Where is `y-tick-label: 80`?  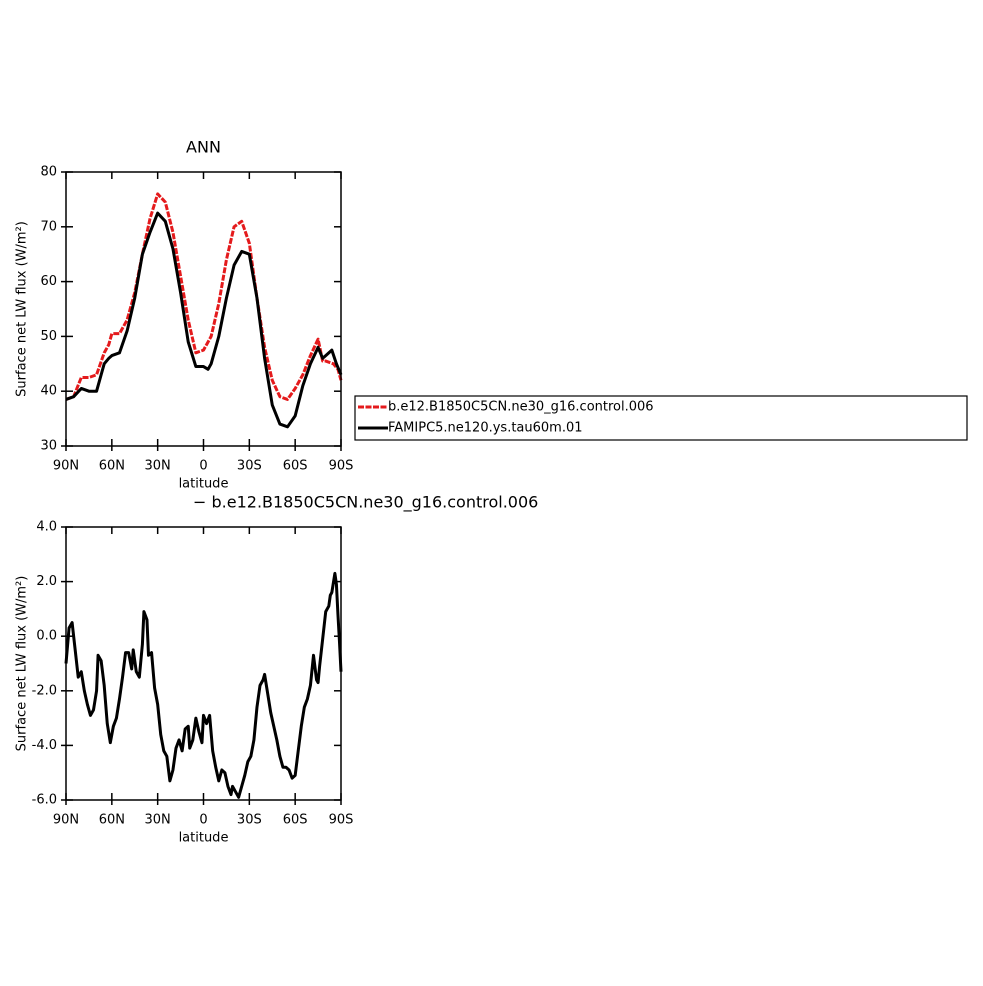
y-tick-label: 80 is located at coordinates (48, 172).